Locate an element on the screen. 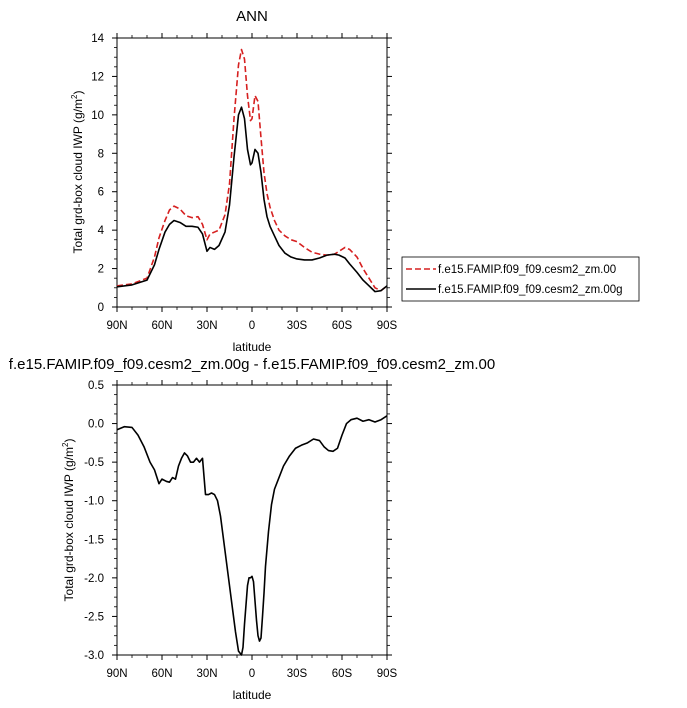 The height and width of the screenshot is (708, 687). bottom-y-tick-label: -1.0 is located at coordinates (94, 502).